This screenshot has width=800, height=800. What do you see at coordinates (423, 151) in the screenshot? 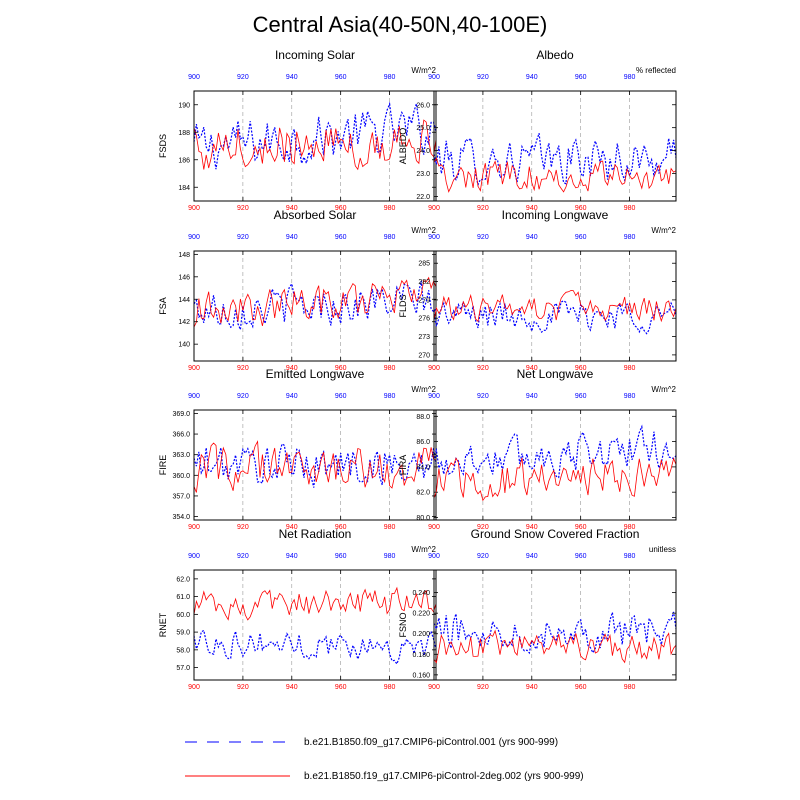
I see `y-tick-label: 24.0` at bounding box center [423, 151].